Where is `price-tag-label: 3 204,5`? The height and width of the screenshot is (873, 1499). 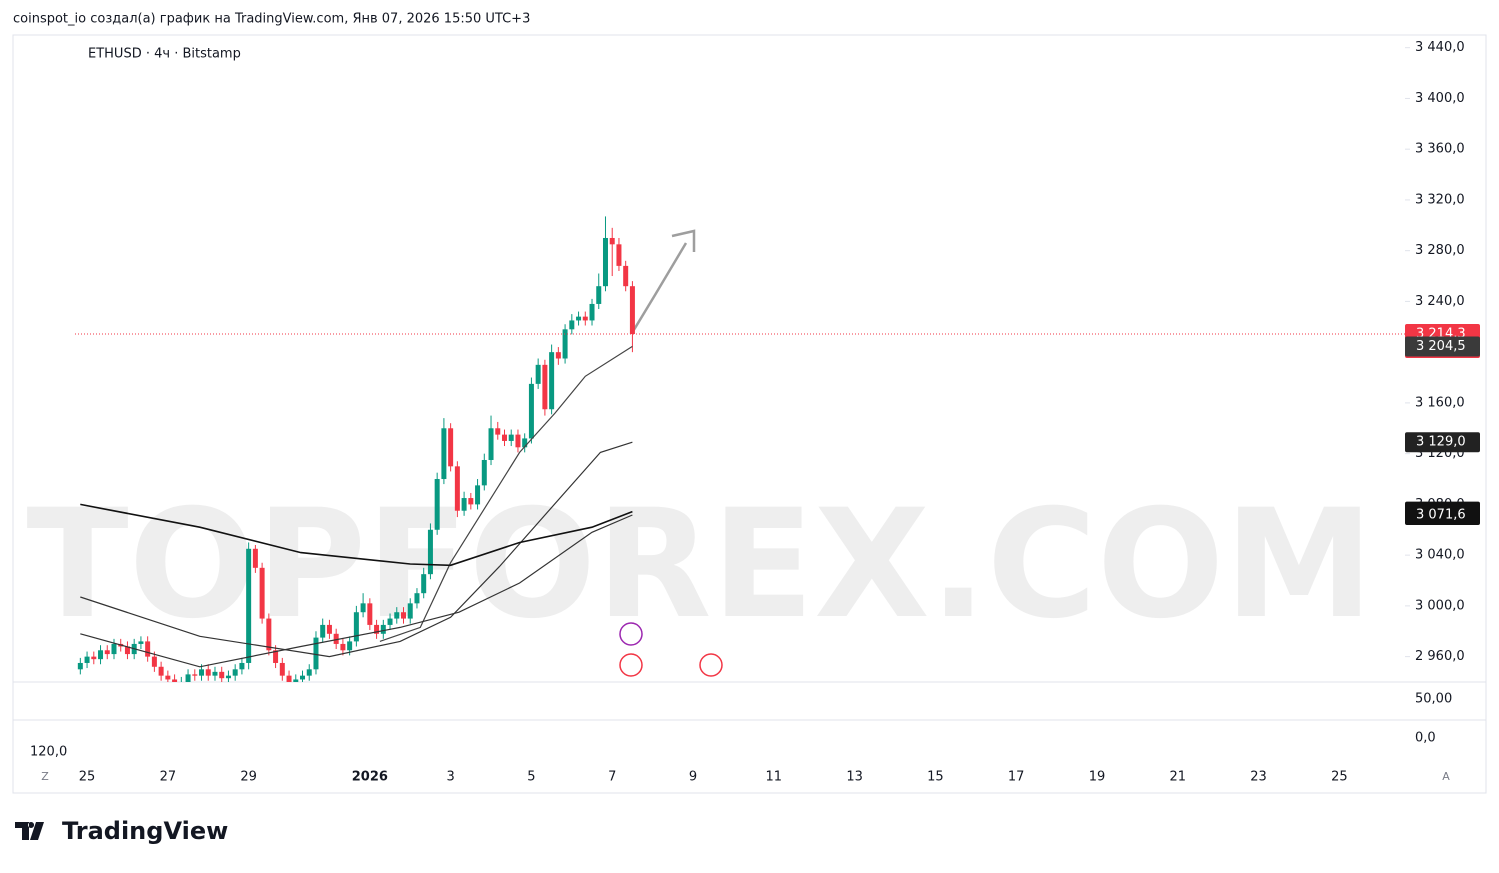
price-tag-label: 3 204,5 is located at coordinates (1441, 346).